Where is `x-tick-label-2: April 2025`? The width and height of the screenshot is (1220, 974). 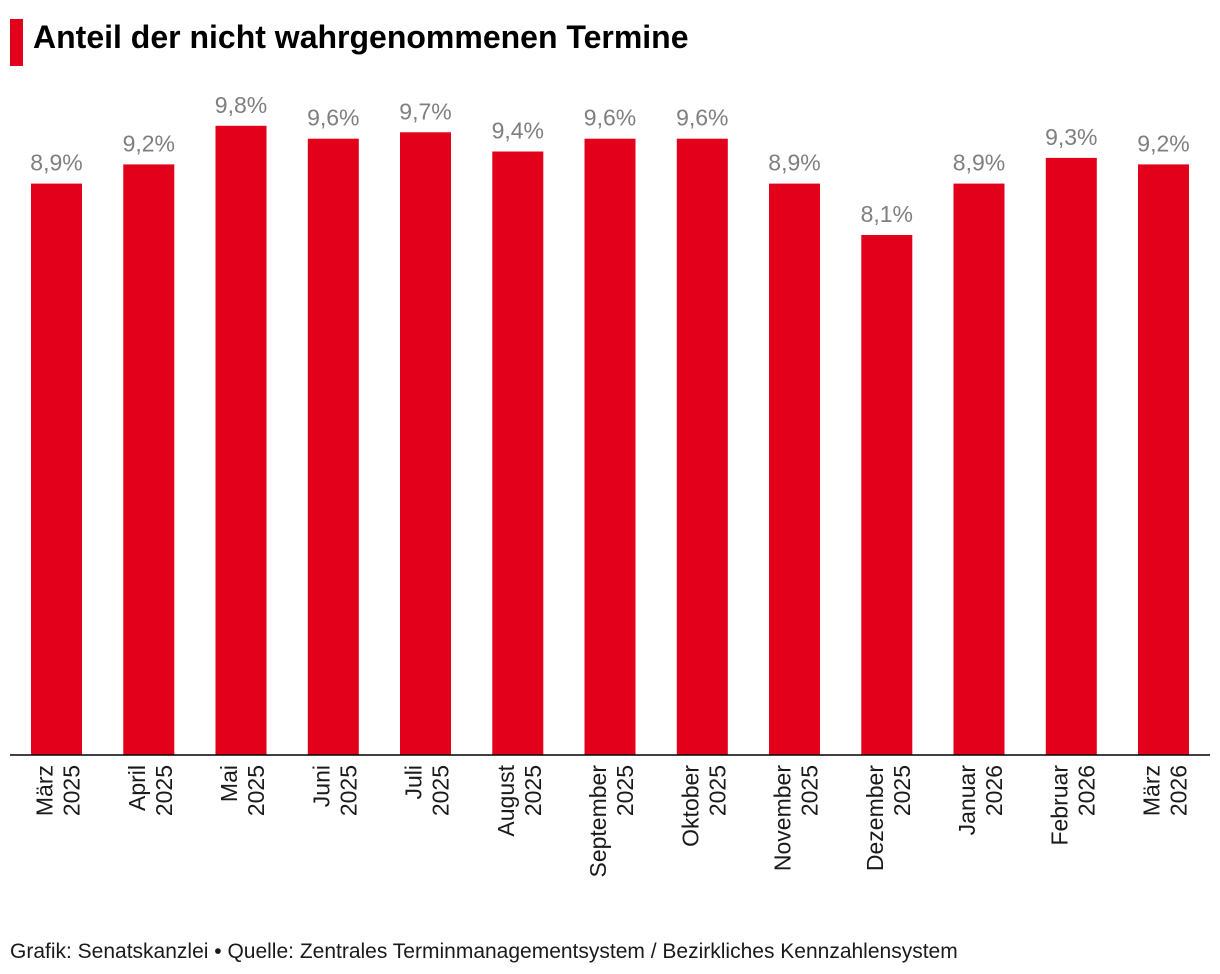
x-tick-label-2: April 2025 is located at coordinates (150, 790).